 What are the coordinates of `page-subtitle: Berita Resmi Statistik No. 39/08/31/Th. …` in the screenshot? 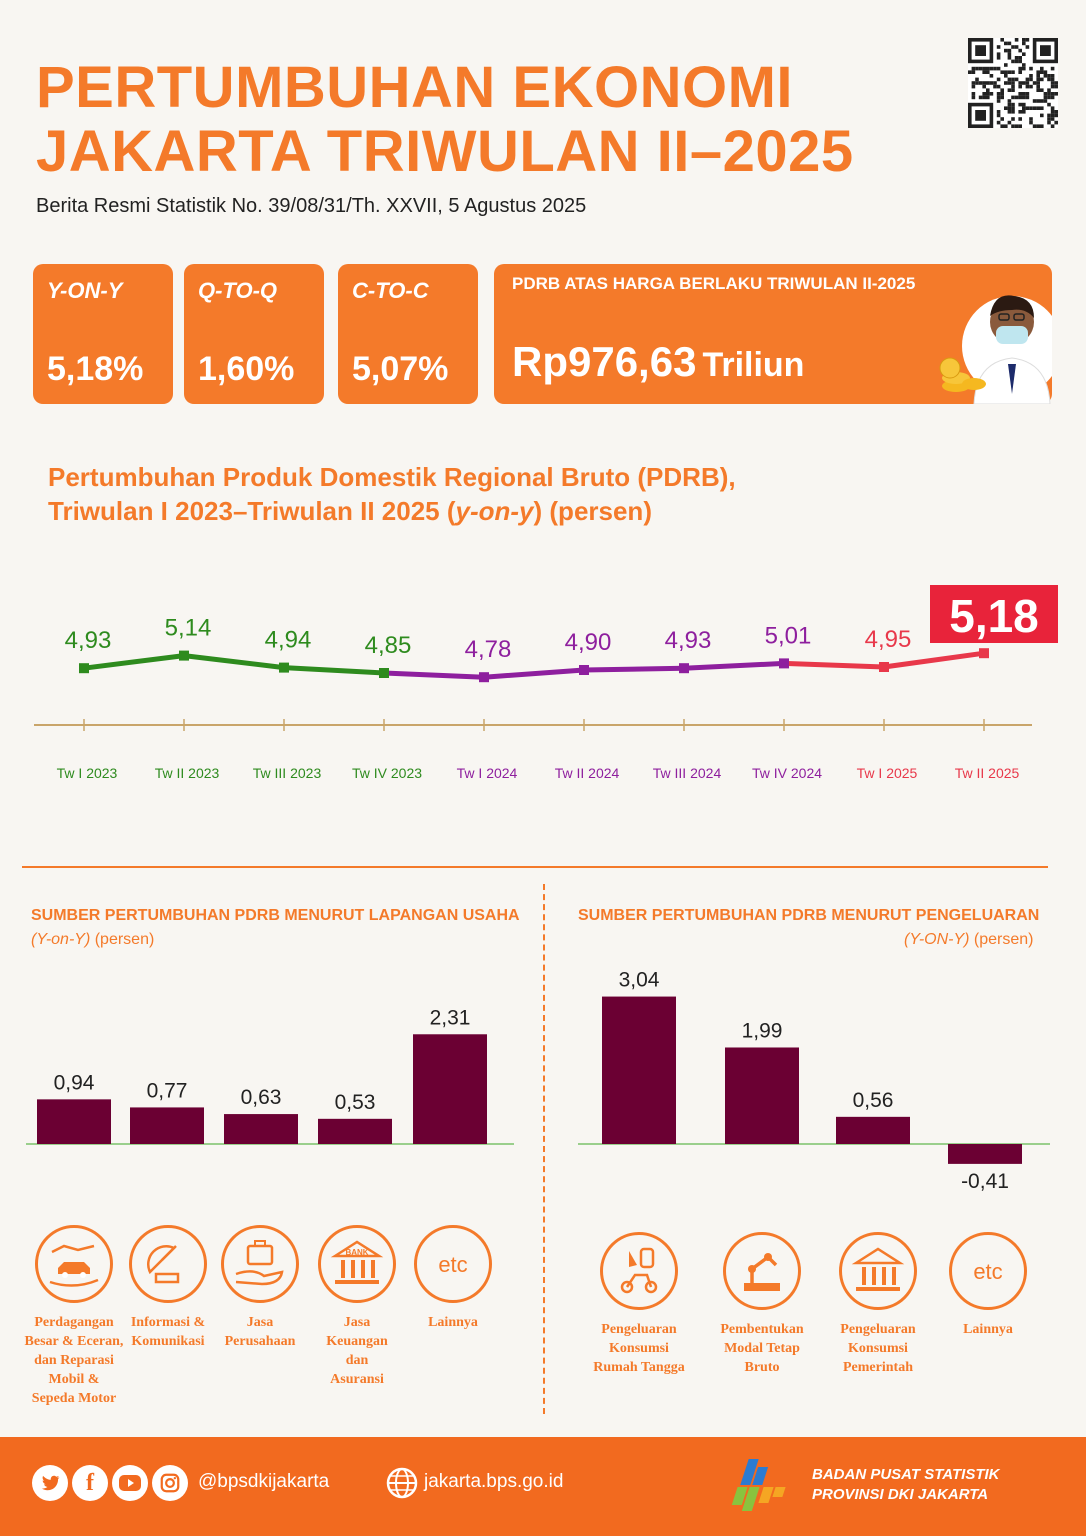 It's located at (311, 206).